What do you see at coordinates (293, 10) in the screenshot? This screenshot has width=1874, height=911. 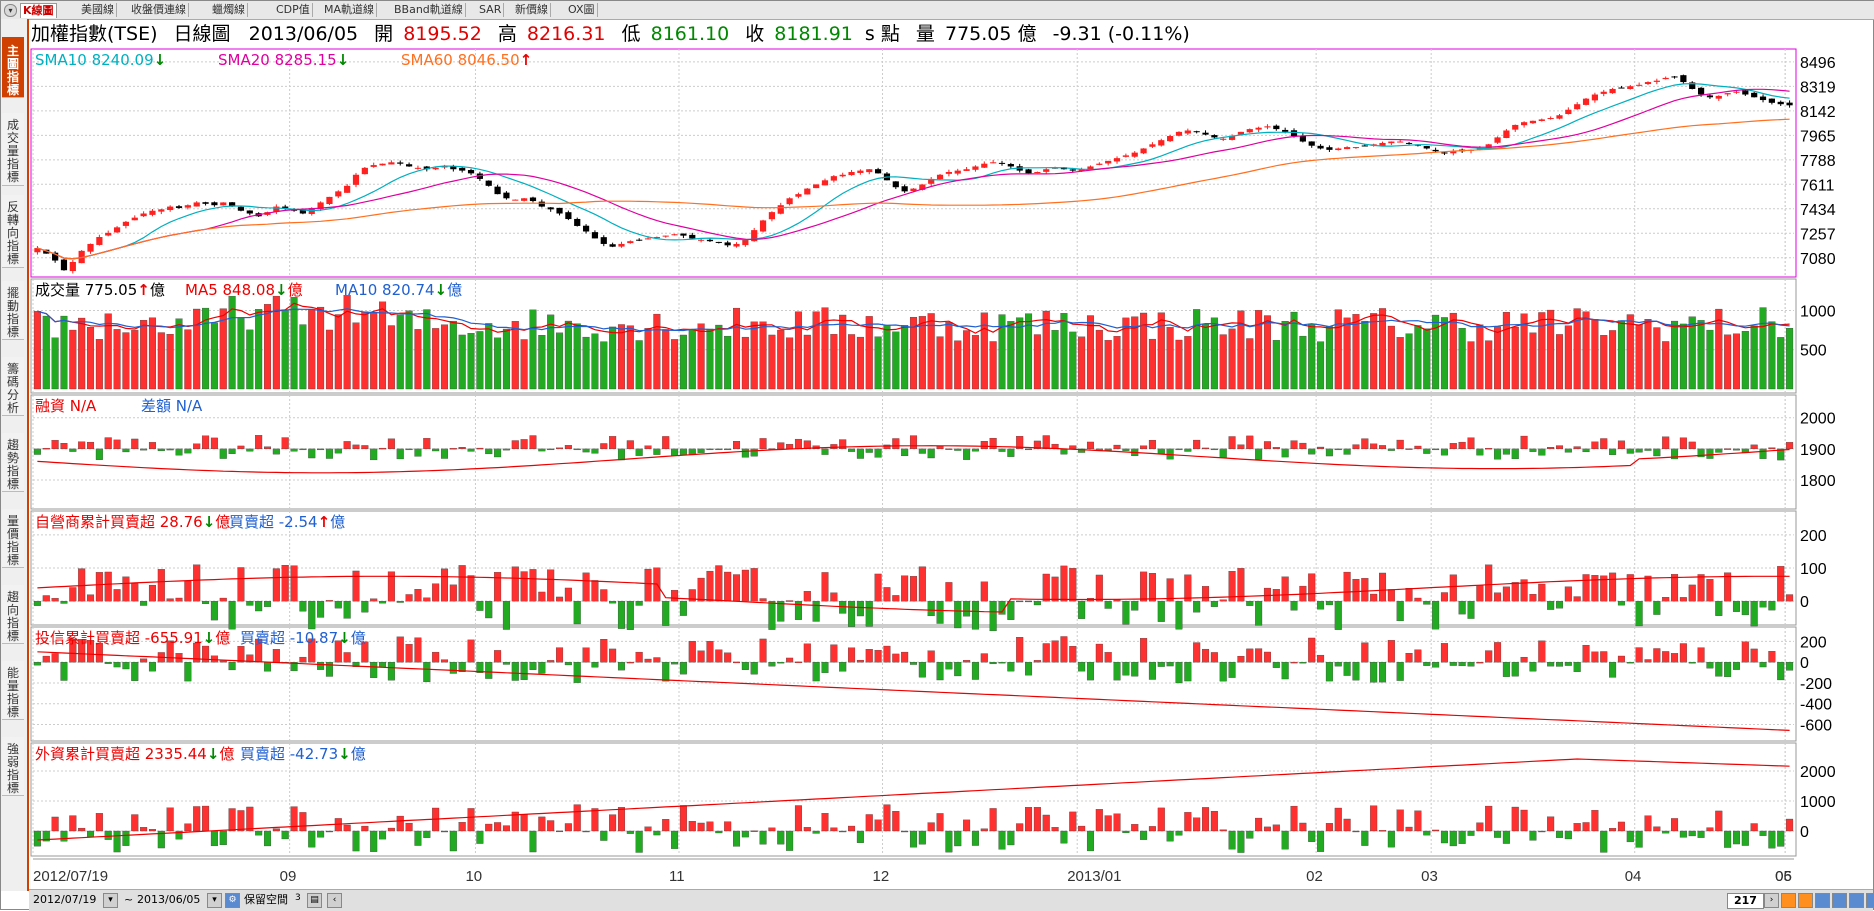 I see `tab-cdp: CDP值` at bounding box center [293, 10].